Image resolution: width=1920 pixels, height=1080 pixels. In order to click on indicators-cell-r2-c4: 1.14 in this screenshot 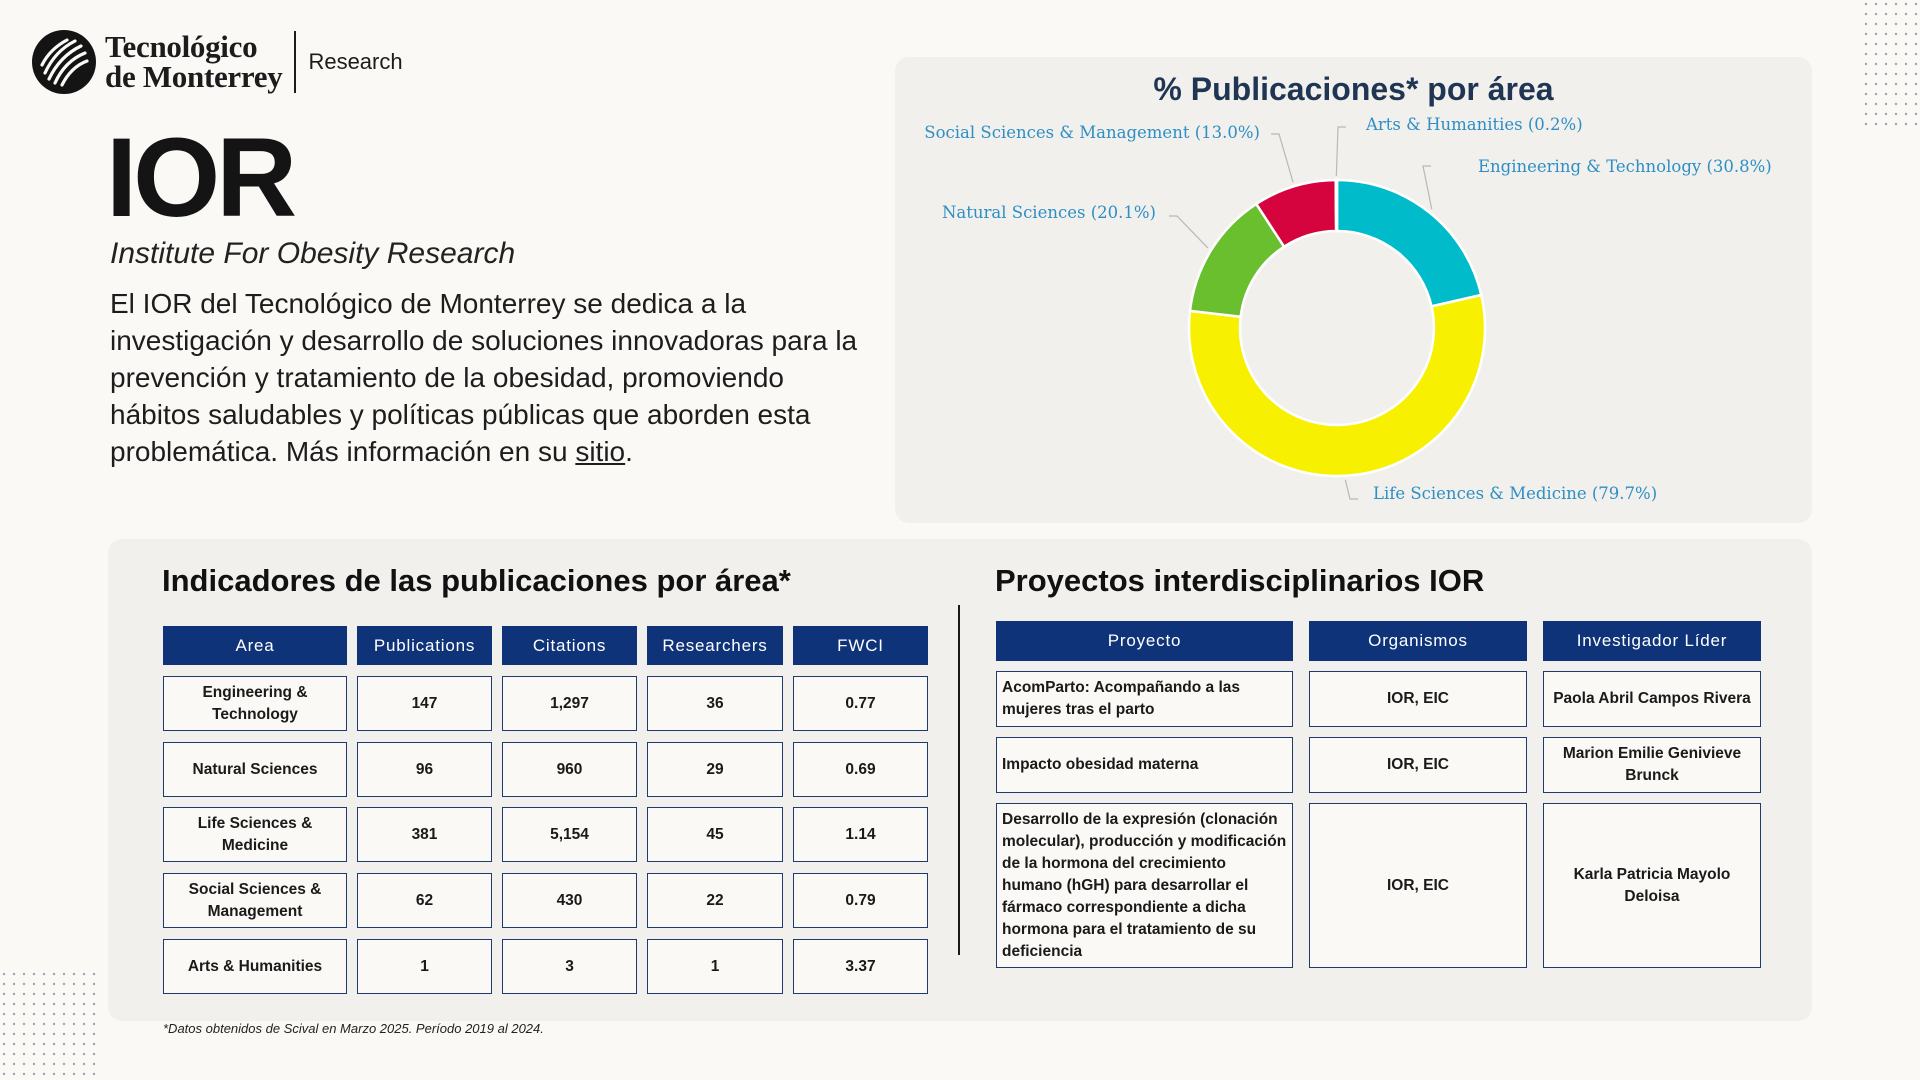, I will do `click(860, 834)`.